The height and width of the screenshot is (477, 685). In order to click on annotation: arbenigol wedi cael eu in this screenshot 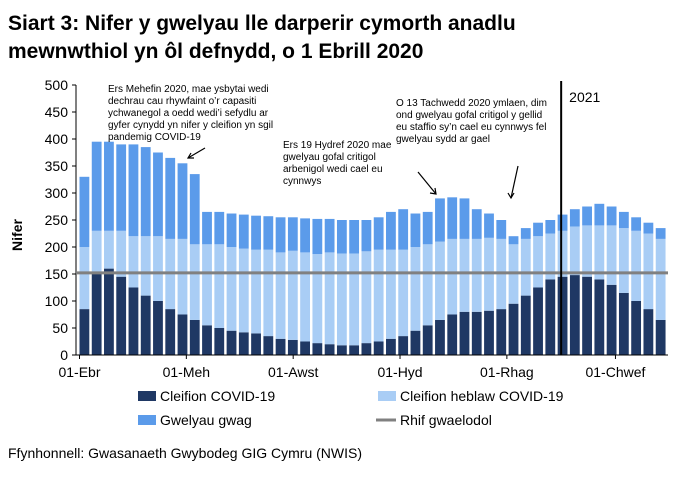, I will do `click(333, 169)`.